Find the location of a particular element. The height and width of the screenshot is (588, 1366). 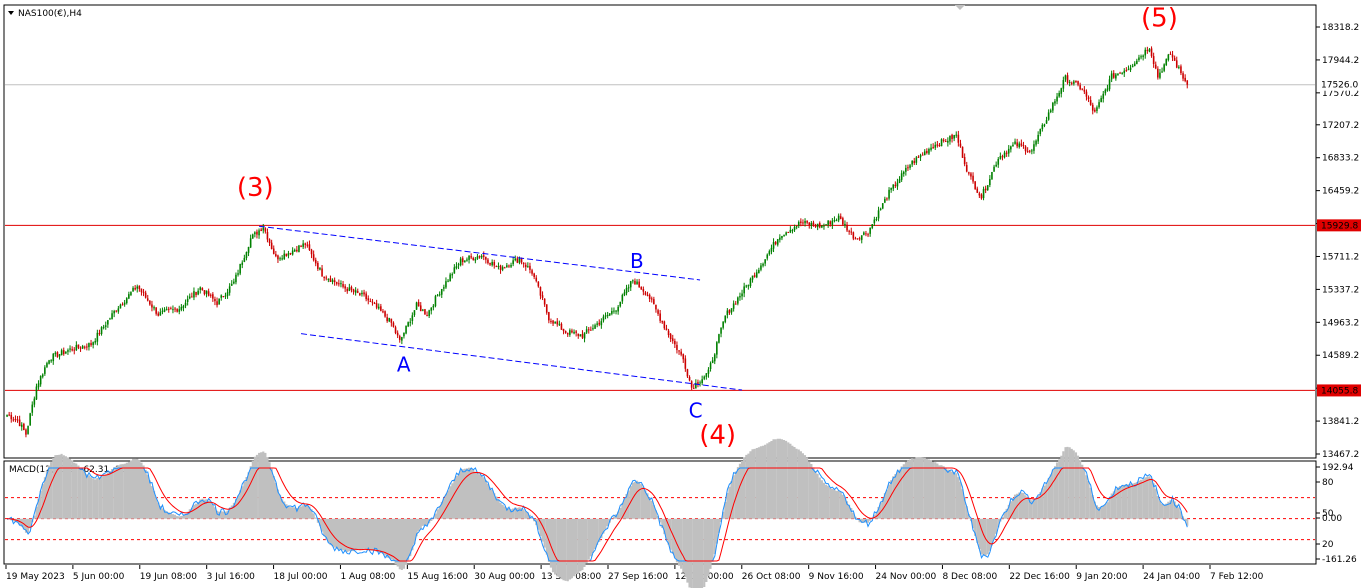

time-tick-label: 24 Nov 00:00 is located at coordinates (906, 577).